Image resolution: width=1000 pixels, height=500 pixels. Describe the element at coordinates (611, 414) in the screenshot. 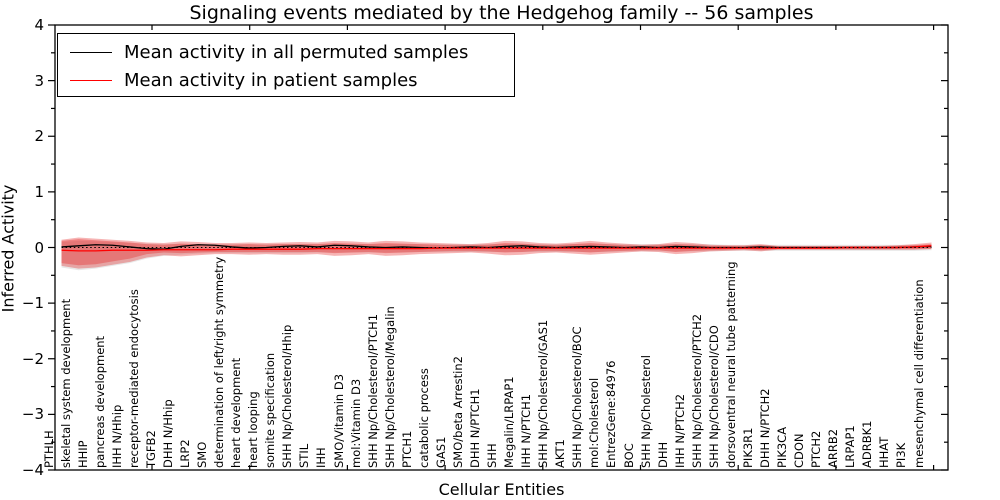

I see `x-tick-label: EntrezGene:84976` at that location.